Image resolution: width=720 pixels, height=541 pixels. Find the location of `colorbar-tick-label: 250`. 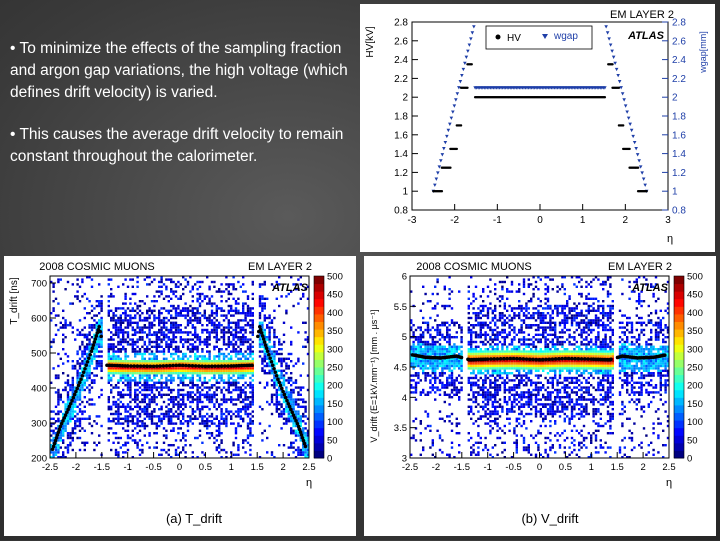

colorbar-tick-label: 250 is located at coordinates (335, 368).